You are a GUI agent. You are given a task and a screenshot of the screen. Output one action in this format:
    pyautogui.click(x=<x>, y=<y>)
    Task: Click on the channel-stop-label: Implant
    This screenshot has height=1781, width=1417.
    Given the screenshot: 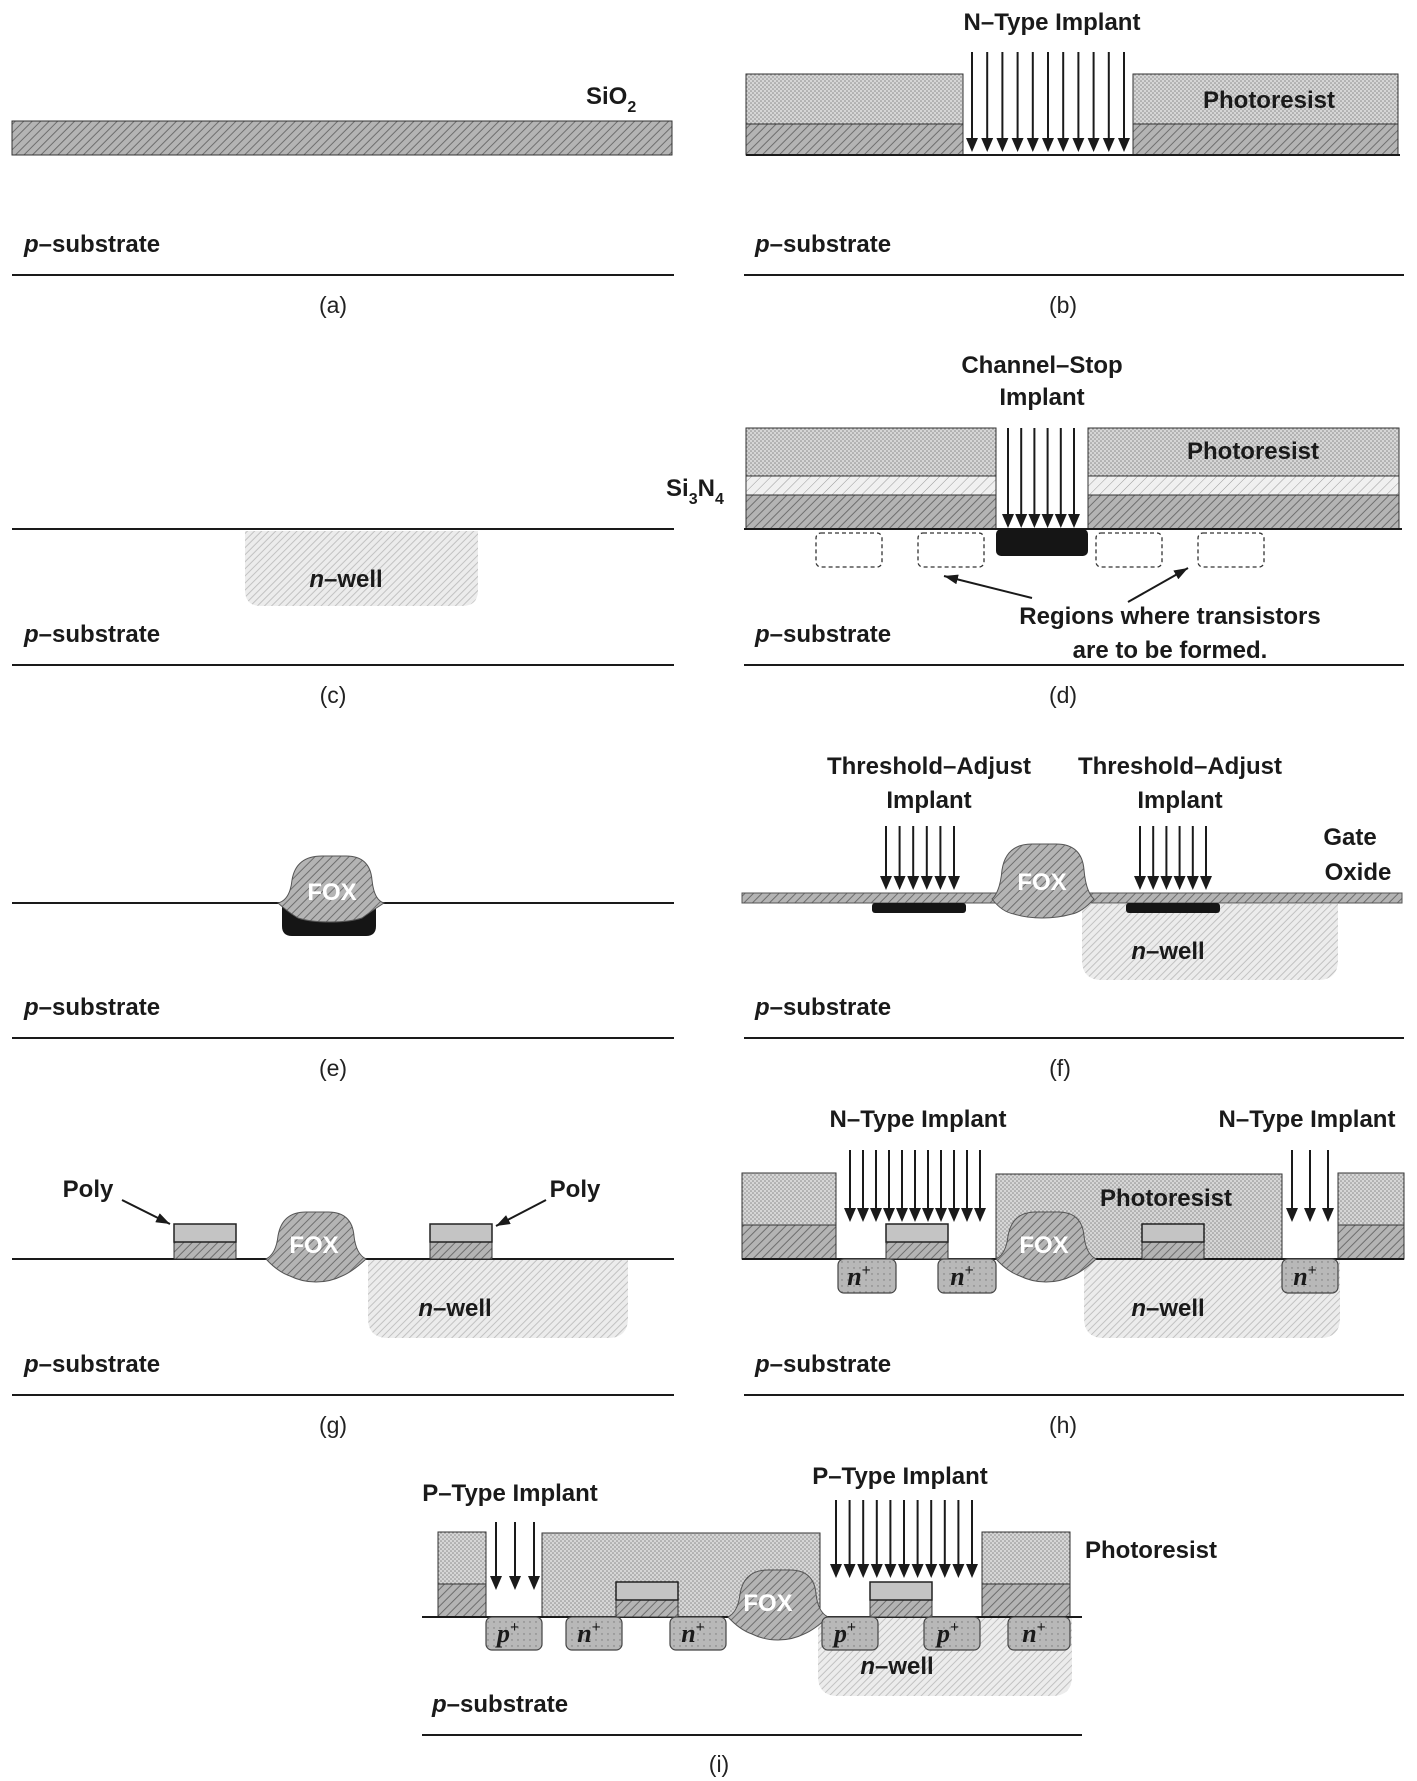 What is the action you would take?
    pyautogui.click(x=1041, y=397)
    